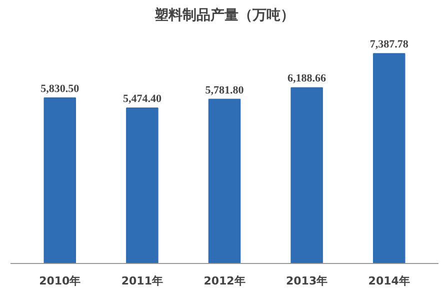 The width and height of the screenshot is (448, 290). I want to click on data-label: 7,387.78, so click(389, 44).